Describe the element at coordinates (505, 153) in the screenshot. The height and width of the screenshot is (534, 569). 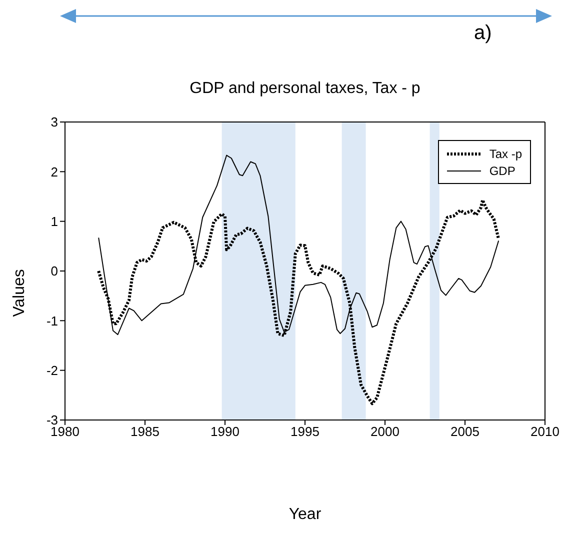
I see `legend-label: Tax -p` at that location.